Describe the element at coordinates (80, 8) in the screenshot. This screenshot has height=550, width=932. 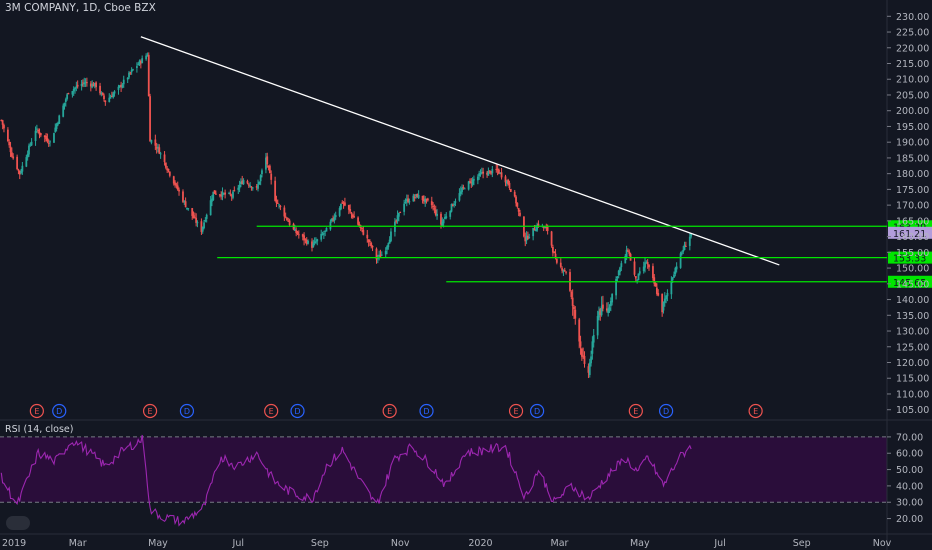
I see `chart-title: 3M COMPANY, 1D, Cboe BZX` at that location.